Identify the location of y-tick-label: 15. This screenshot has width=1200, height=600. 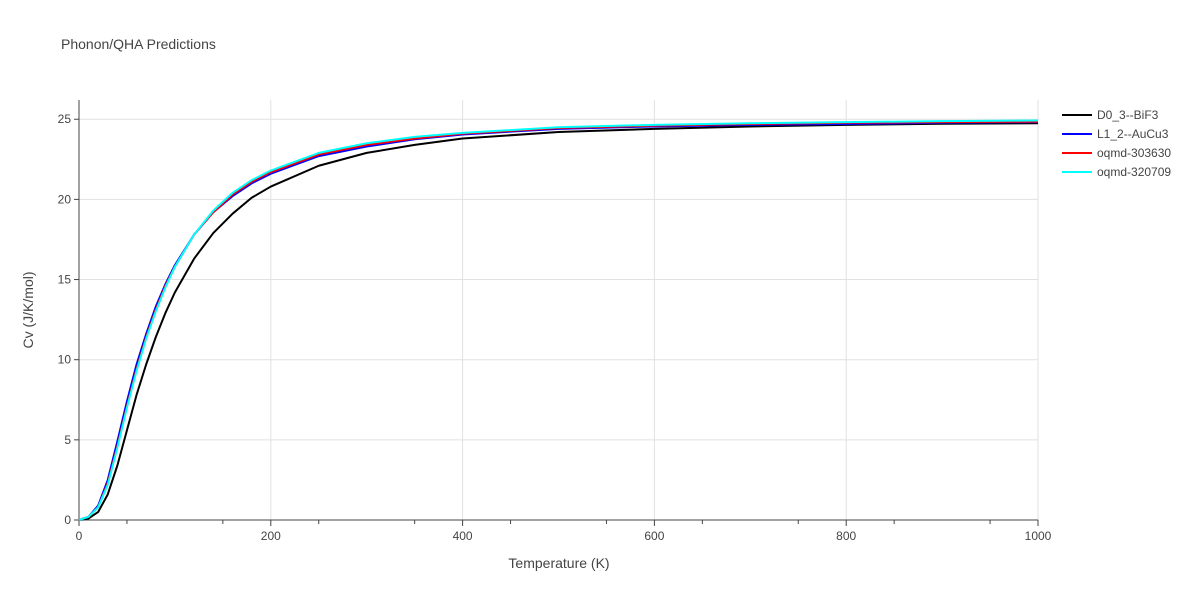
(65, 280).